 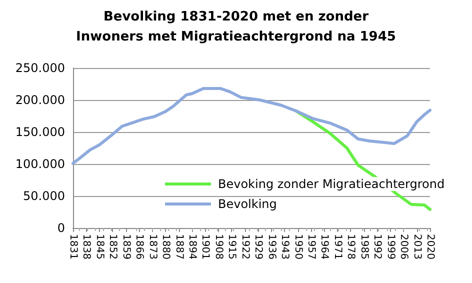 What do you see at coordinates (232, 247) in the screenshot?
I see `x-tick-label: 1915` at bounding box center [232, 247].